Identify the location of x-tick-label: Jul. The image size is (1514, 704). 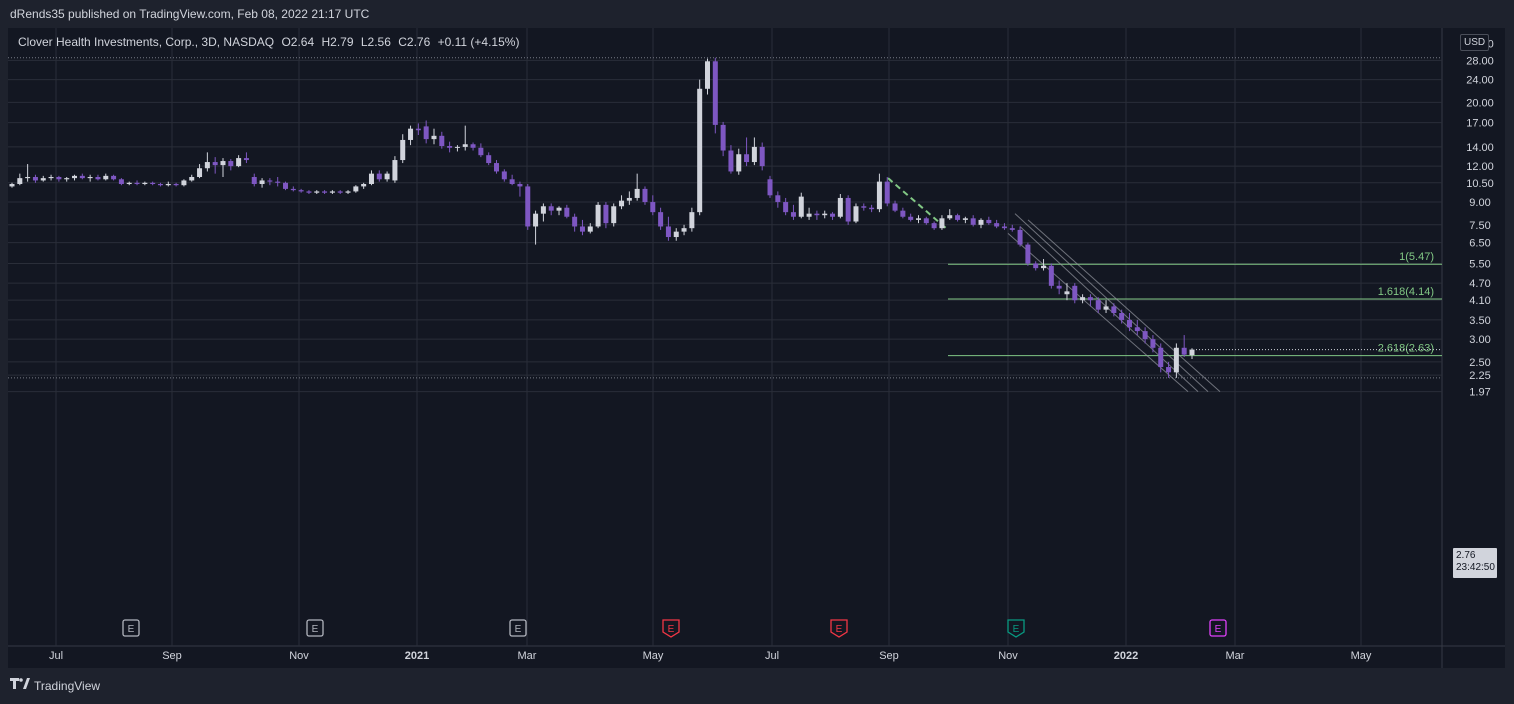
(772, 656).